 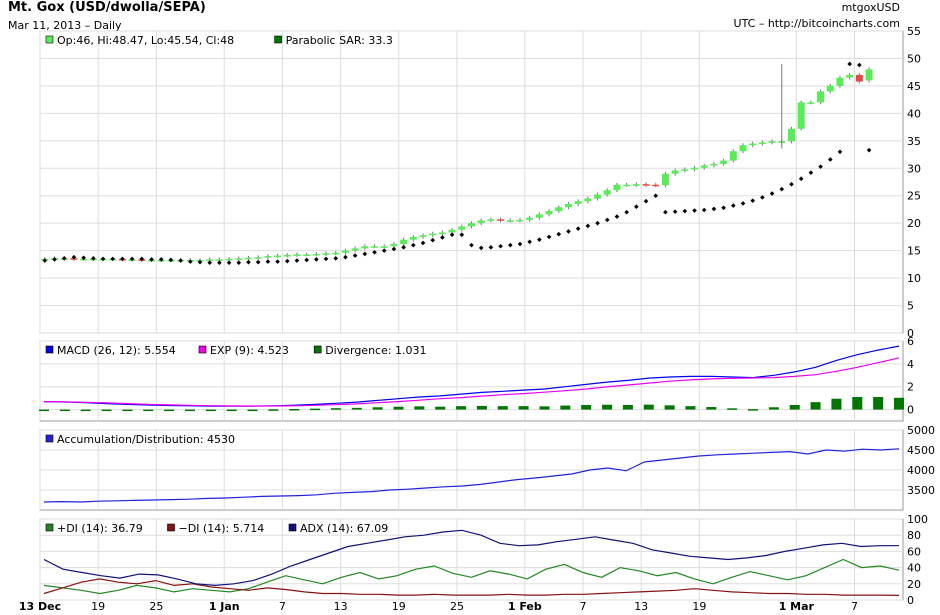 What do you see at coordinates (583, 606) in the screenshot?
I see `x-tick-label: 7` at bounding box center [583, 606].